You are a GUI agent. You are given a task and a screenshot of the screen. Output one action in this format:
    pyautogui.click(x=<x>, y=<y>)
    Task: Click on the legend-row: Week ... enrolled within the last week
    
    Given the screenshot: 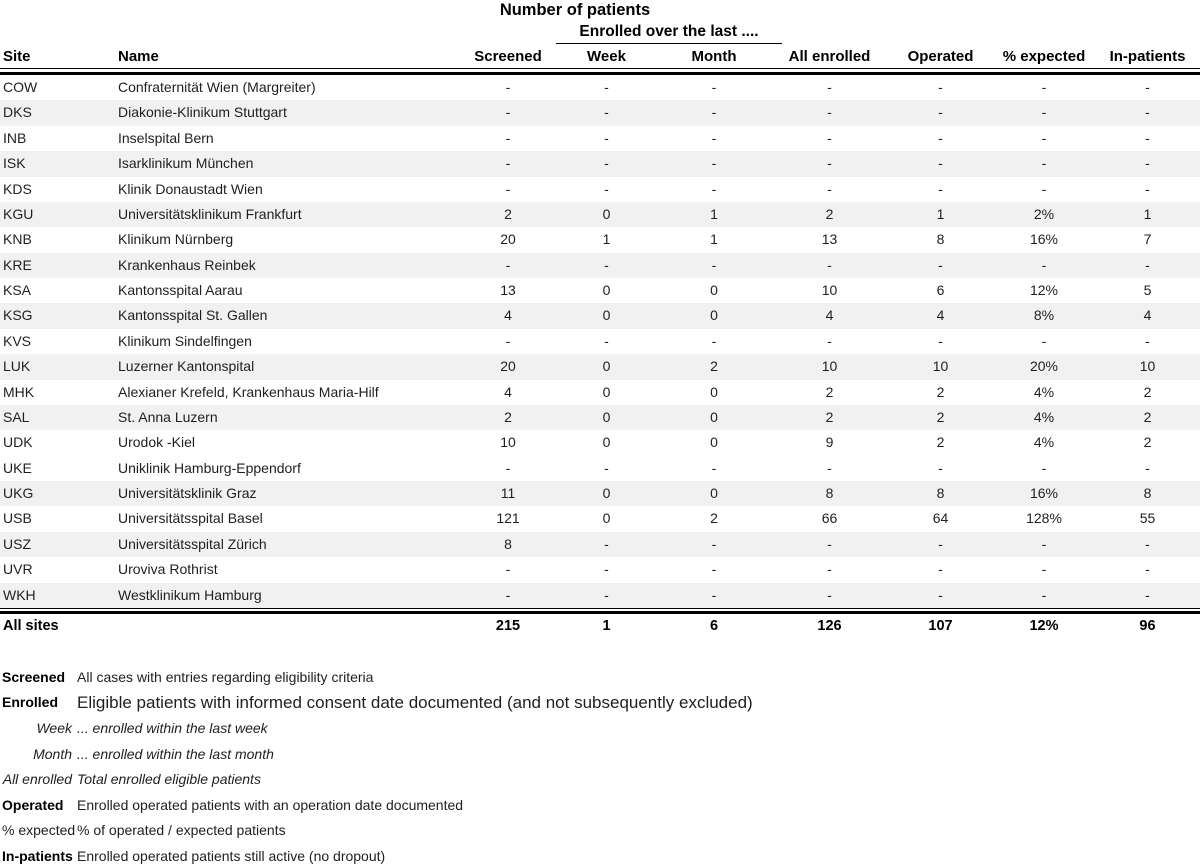 What is the action you would take?
    pyautogui.click(x=600, y=729)
    